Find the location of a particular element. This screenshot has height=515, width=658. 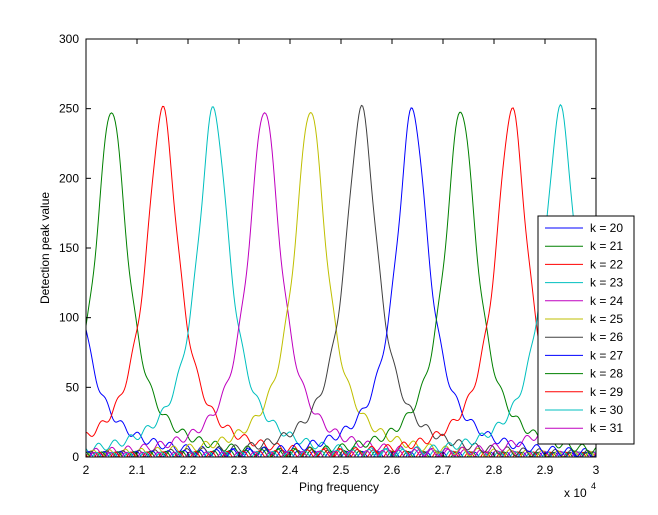

y-tick-label: 250 is located at coordinates (69, 109).